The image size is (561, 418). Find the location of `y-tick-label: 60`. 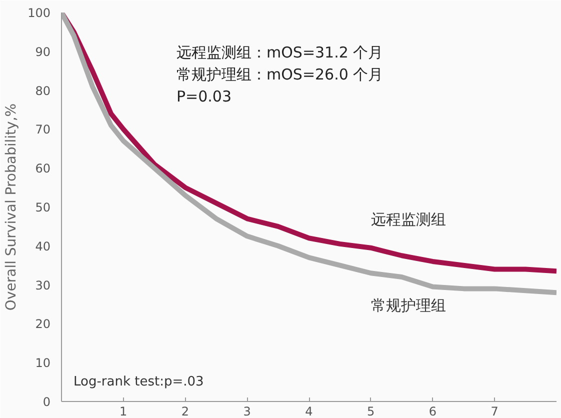

y-tick-label: 60 is located at coordinates (43, 169).